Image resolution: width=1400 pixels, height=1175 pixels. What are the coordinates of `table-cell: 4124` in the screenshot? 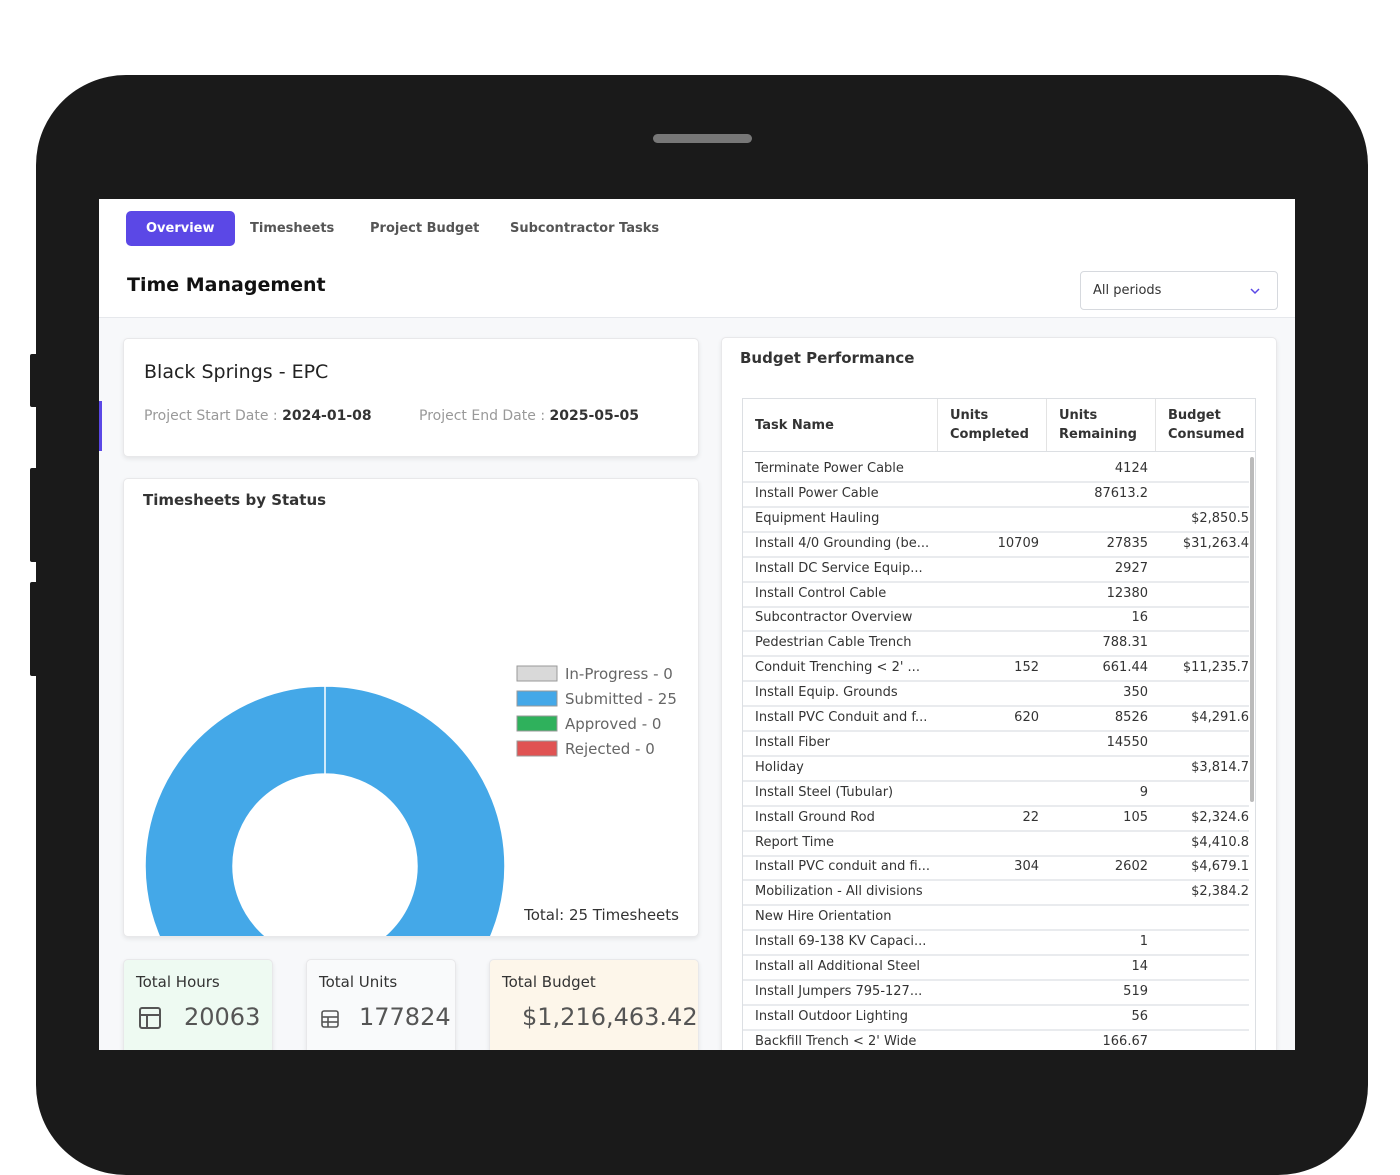 It's located at (1131, 468).